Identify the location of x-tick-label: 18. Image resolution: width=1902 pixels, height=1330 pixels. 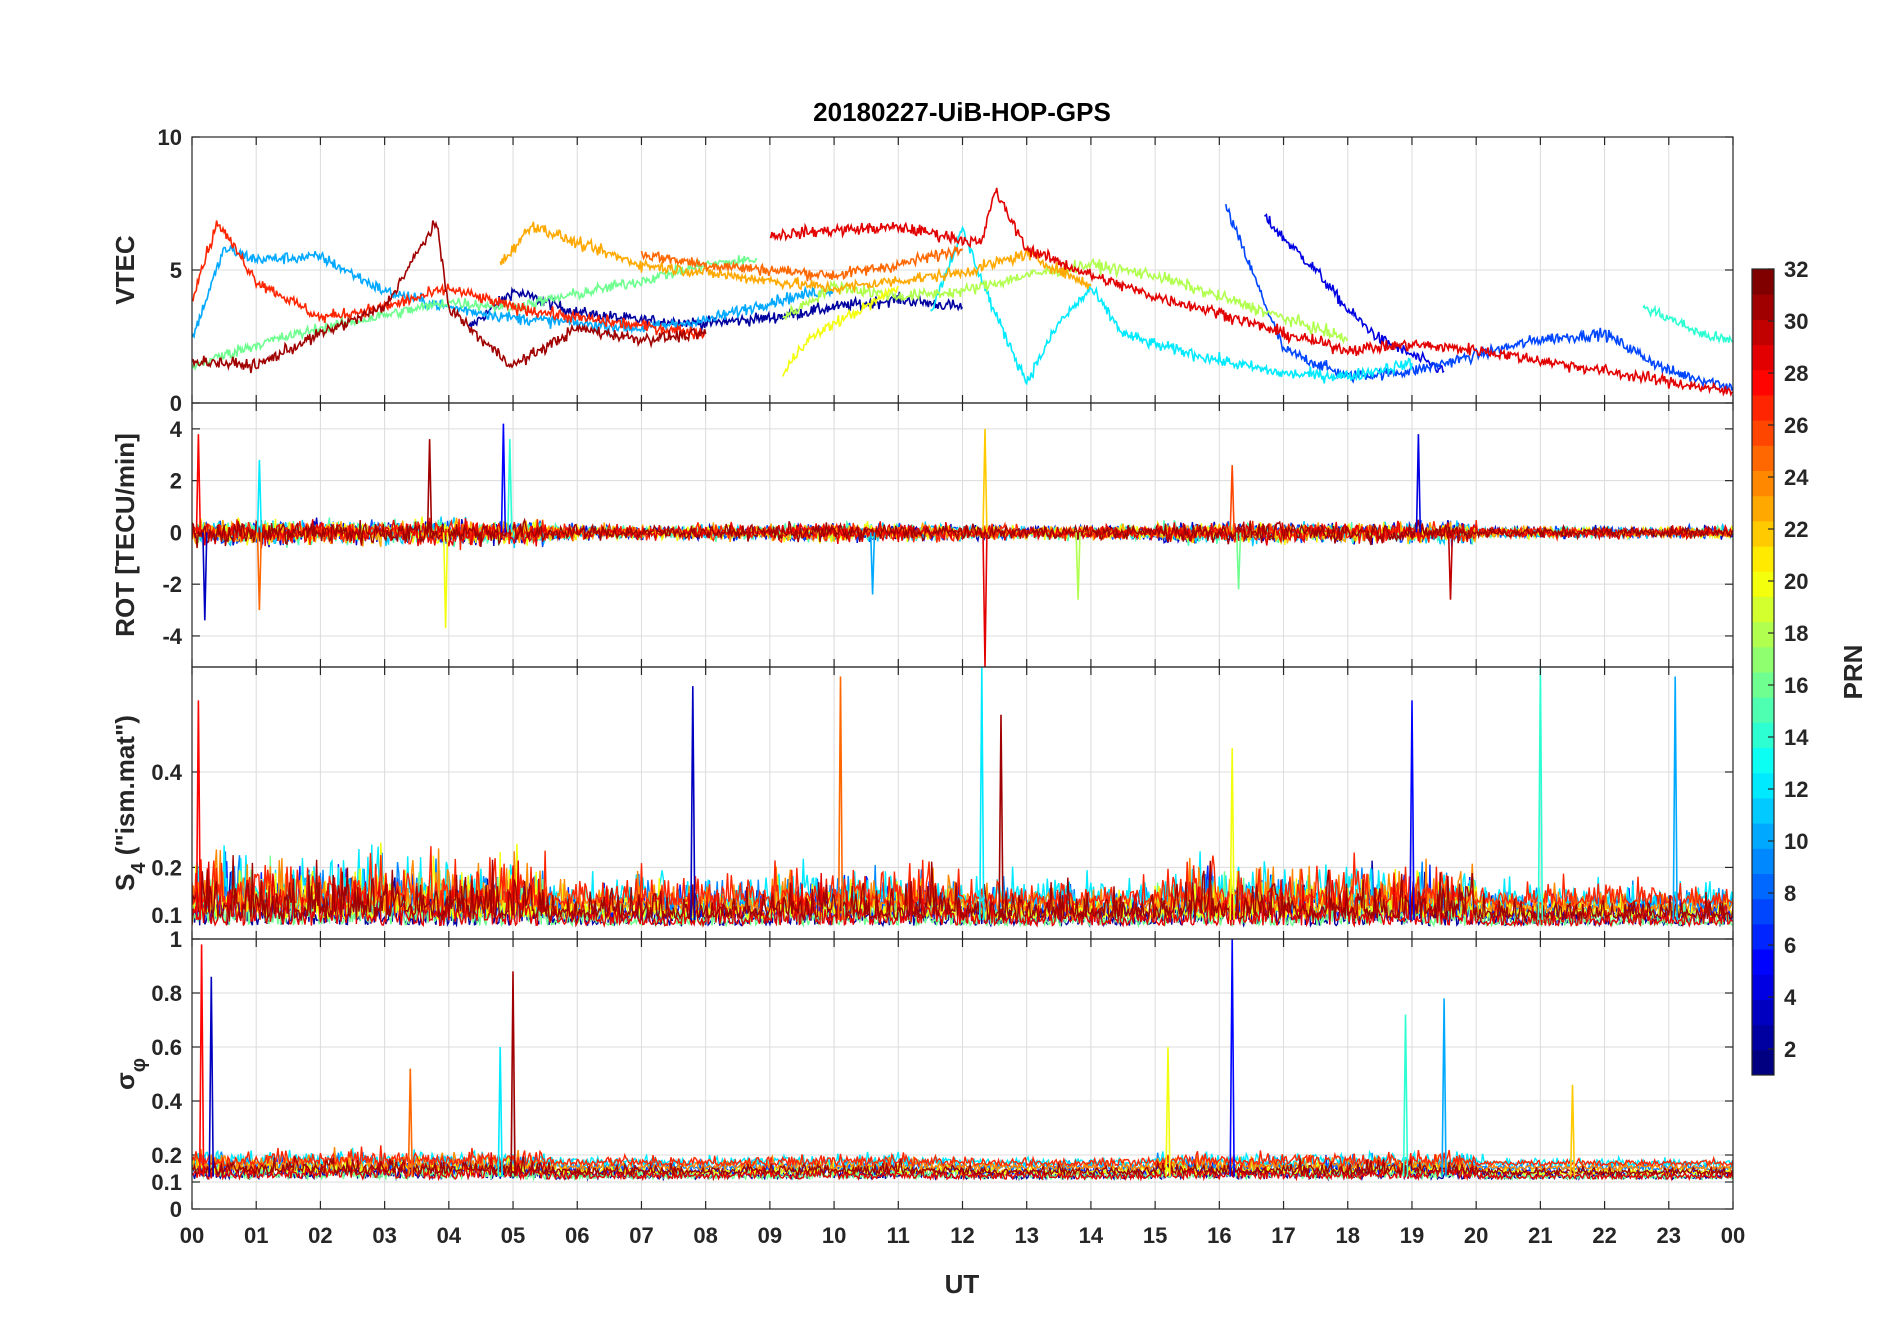
(1348, 1235).